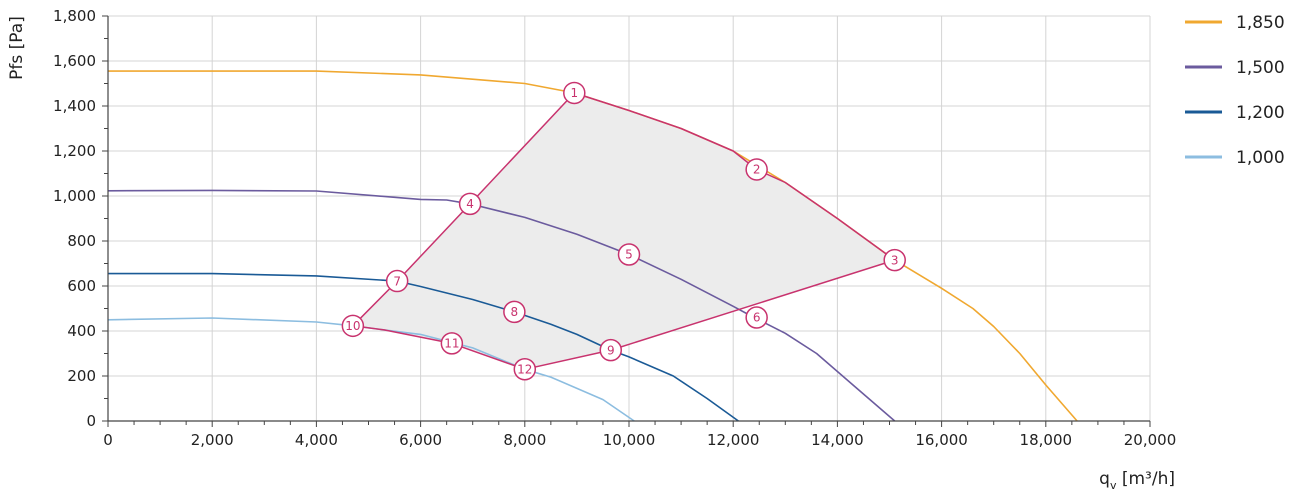  I want to click on operating-point-label: 6, so click(757, 318).